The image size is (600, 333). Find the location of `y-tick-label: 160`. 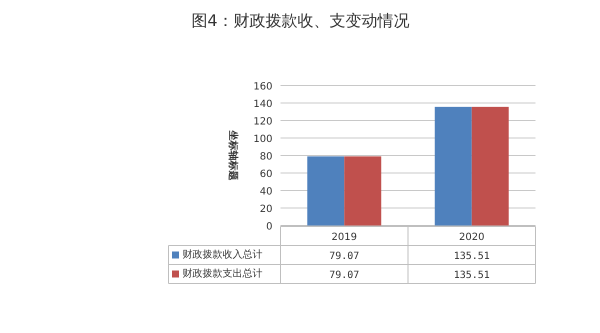

y-tick-label: 160 is located at coordinates (263, 87).